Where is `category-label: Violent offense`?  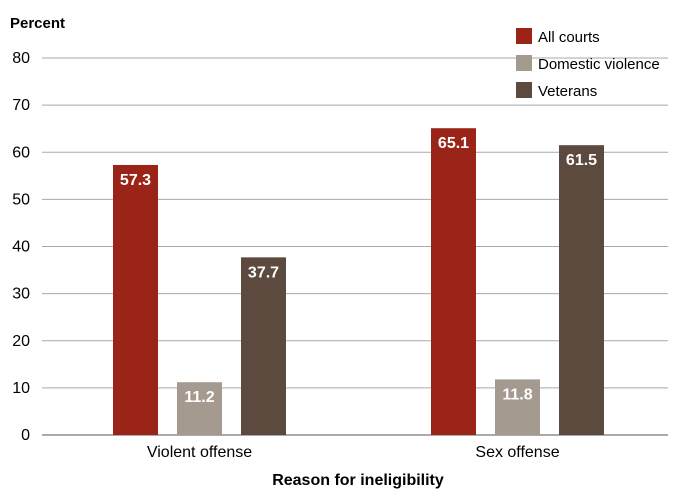
category-label: Violent offense is located at coordinates (199, 452).